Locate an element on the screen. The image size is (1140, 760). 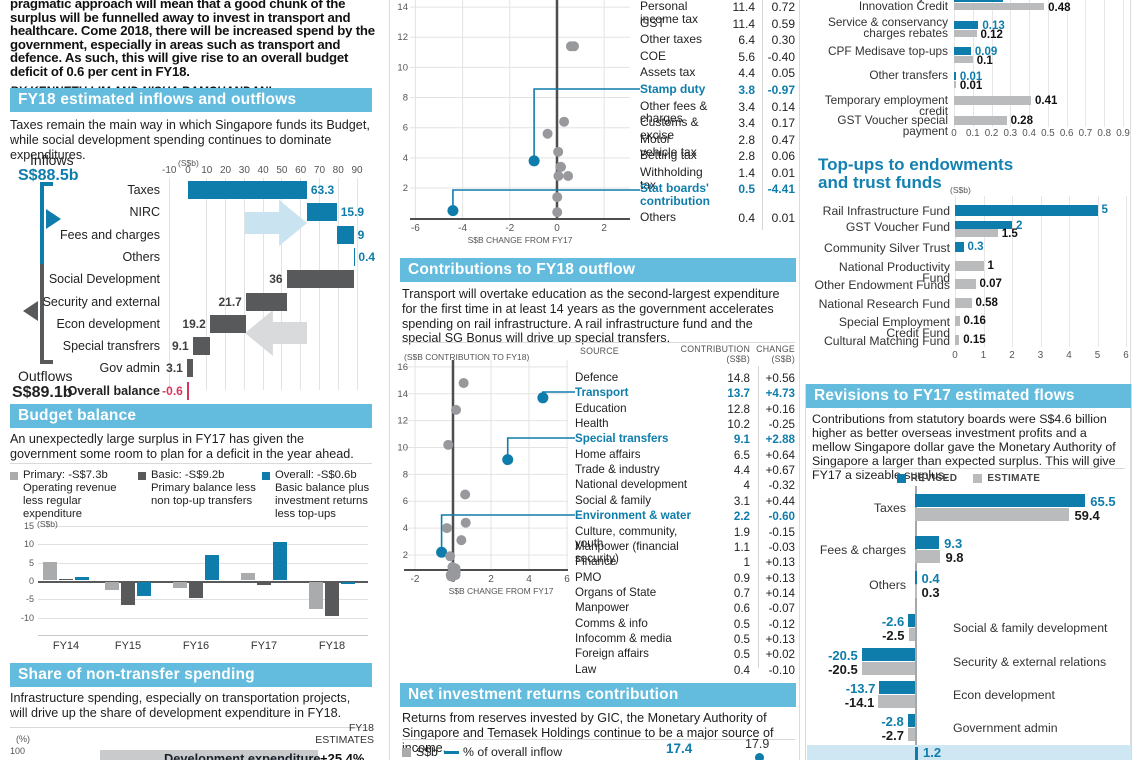
revised-value: 9.3 is located at coordinates (953, 543).